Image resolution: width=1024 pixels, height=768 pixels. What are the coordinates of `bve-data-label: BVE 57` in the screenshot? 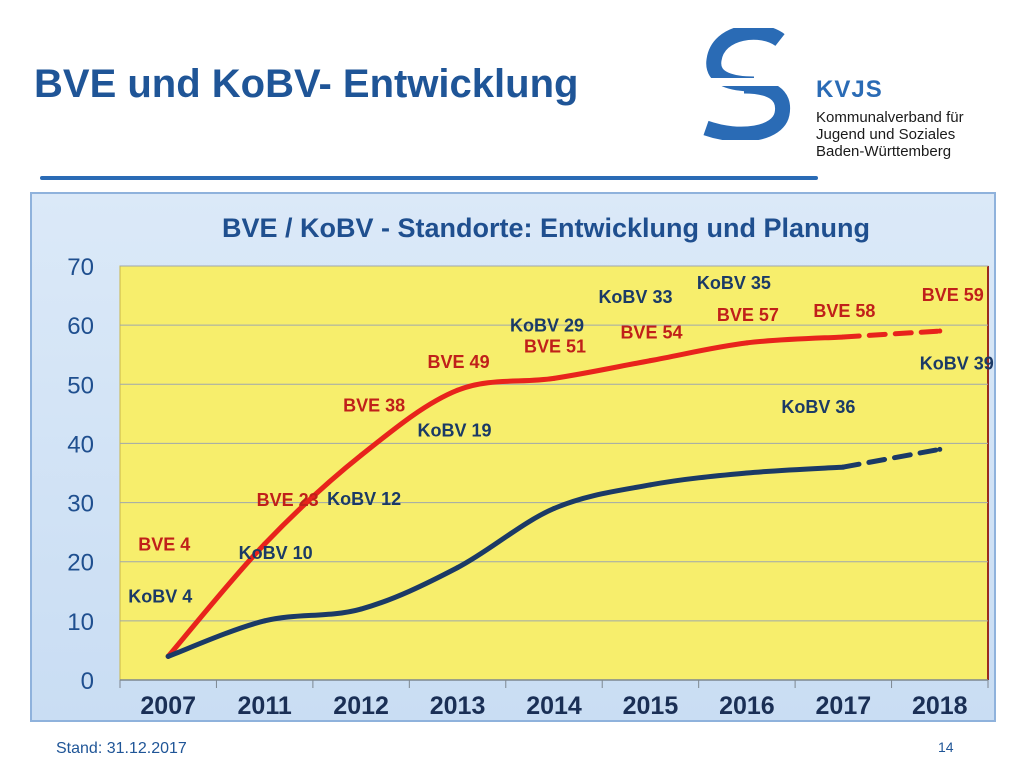 It's located at (748, 315).